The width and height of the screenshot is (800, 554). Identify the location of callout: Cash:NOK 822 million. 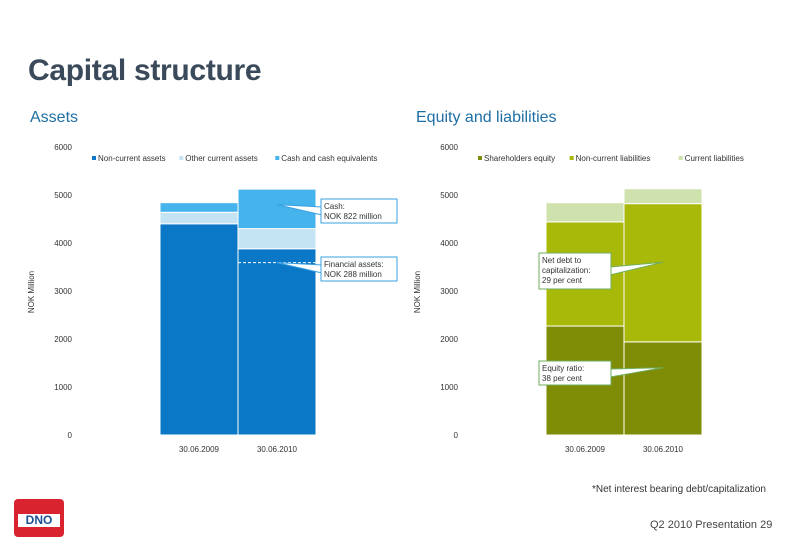
(337, 211).